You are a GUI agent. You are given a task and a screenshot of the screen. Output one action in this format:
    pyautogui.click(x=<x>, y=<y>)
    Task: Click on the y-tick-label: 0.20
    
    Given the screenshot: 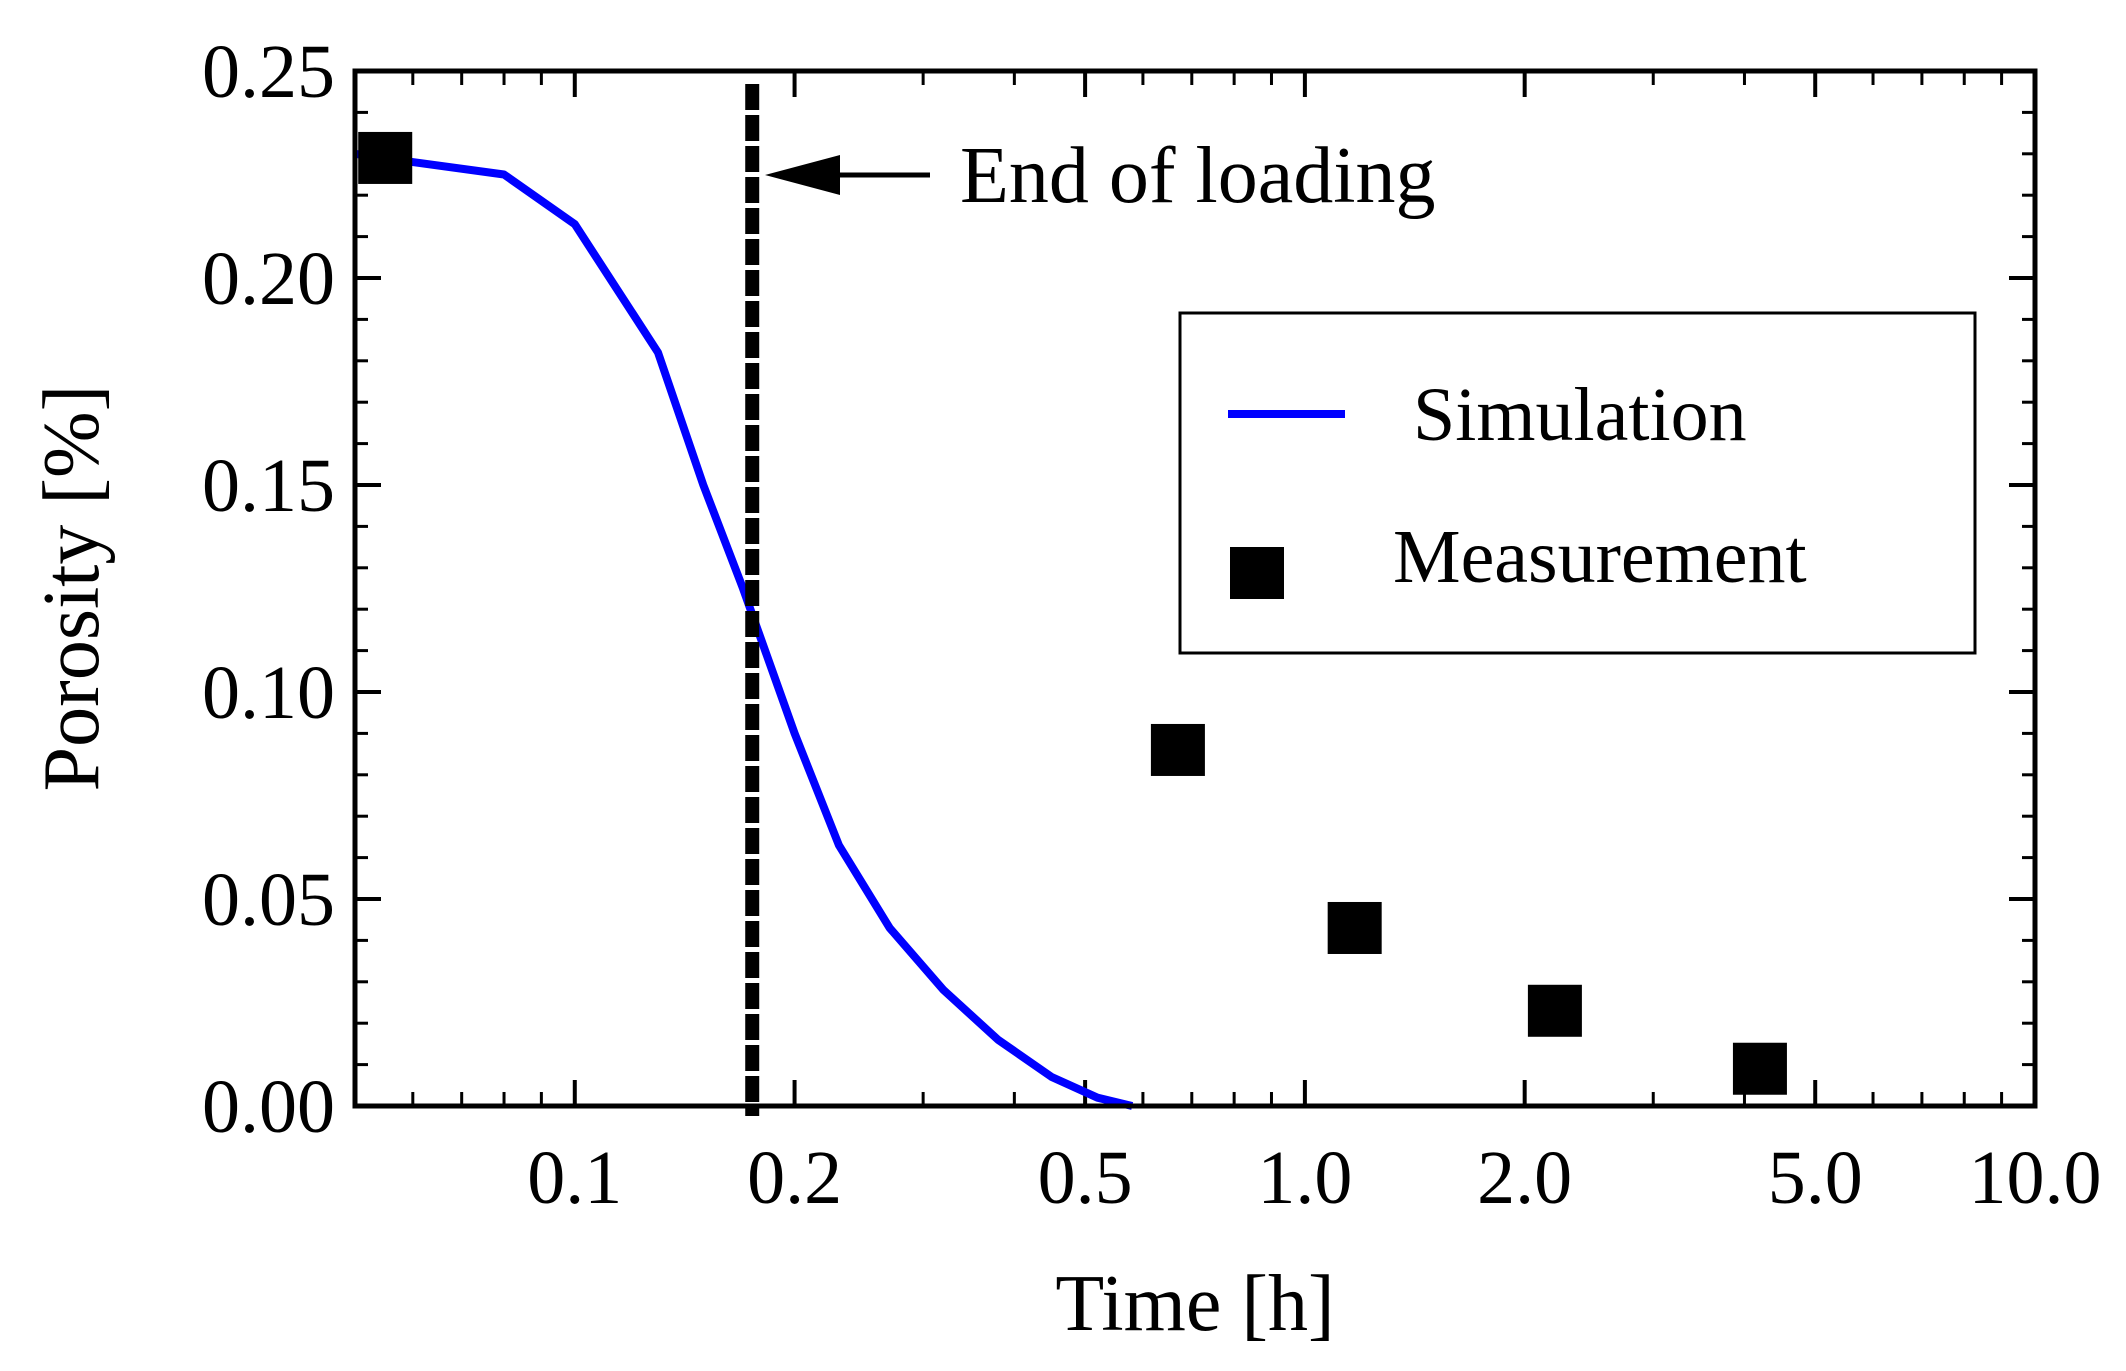 What is the action you would take?
    pyautogui.click(x=268, y=279)
    